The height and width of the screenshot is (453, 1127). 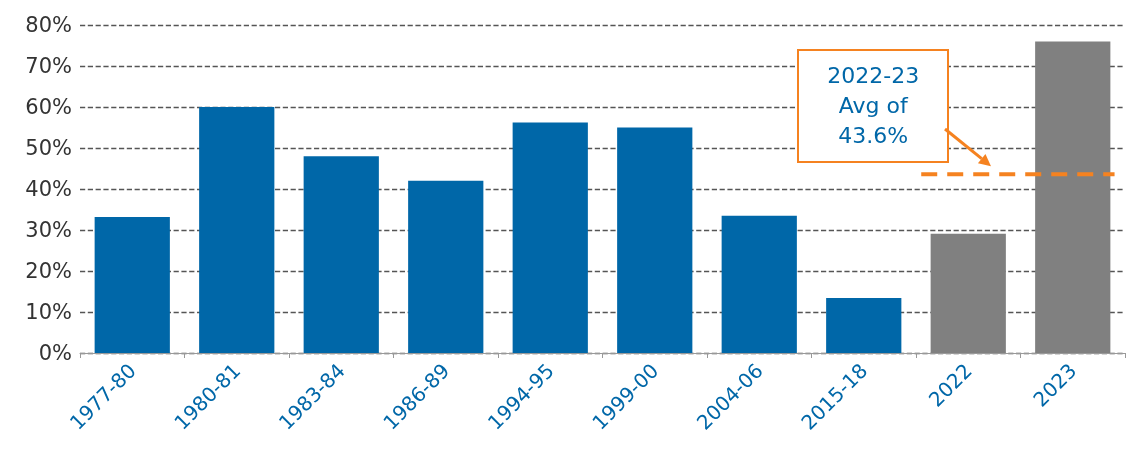 What do you see at coordinates (48, 271) in the screenshot?
I see `y-tick-label: 20%` at bounding box center [48, 271].